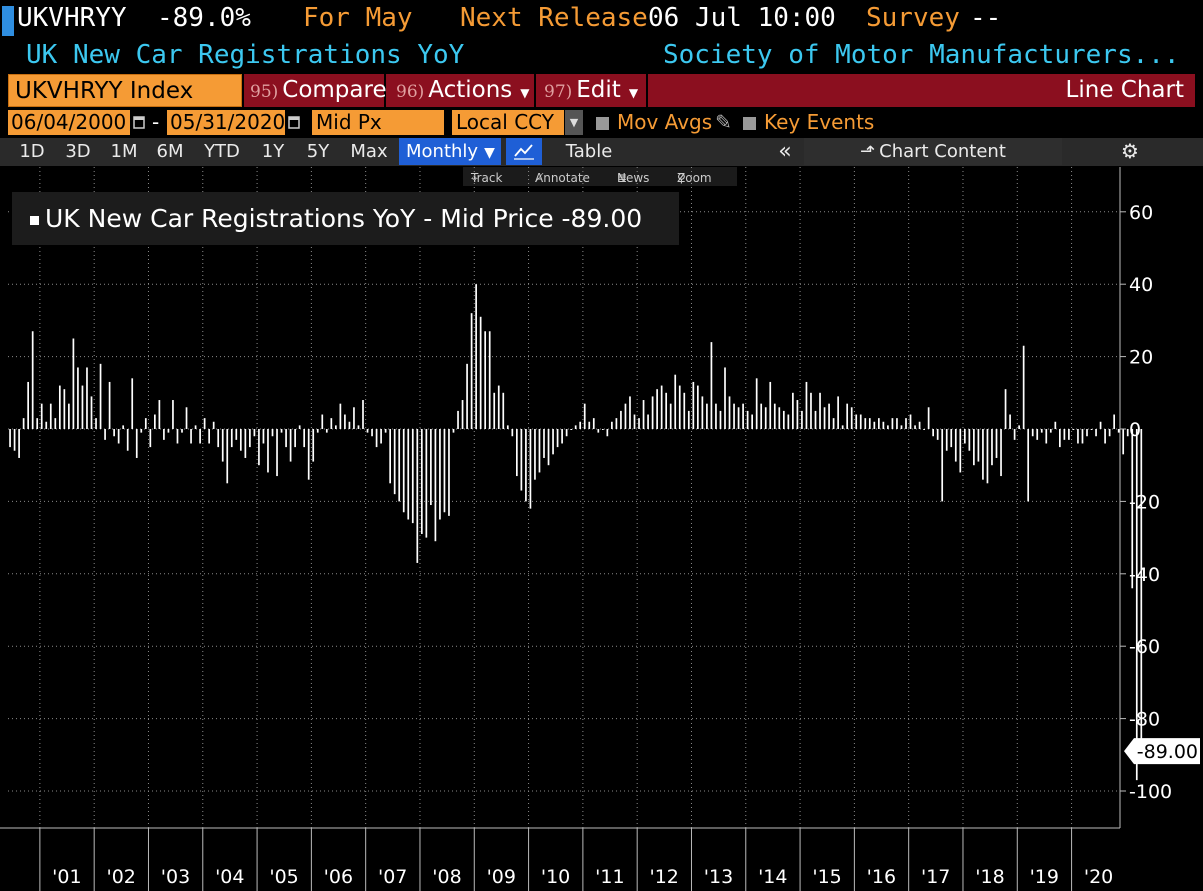 The image size is (1203, 891). I want to click on key-events-checkbox, so click(749, 123).